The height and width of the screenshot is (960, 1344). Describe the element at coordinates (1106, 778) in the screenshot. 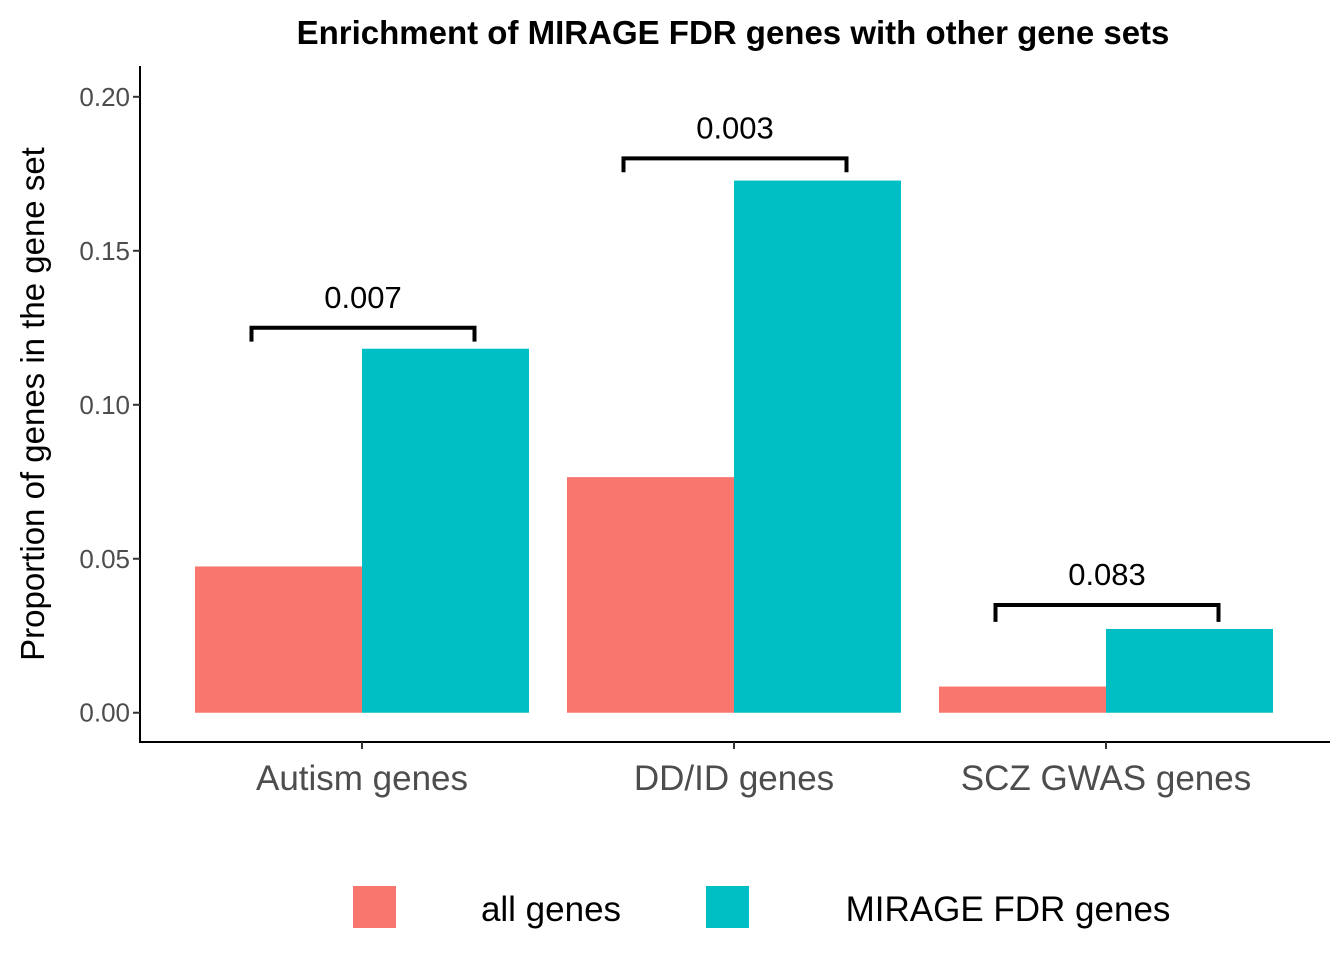

I see `x-tick-label: SCZ GWAS genes` at that location.